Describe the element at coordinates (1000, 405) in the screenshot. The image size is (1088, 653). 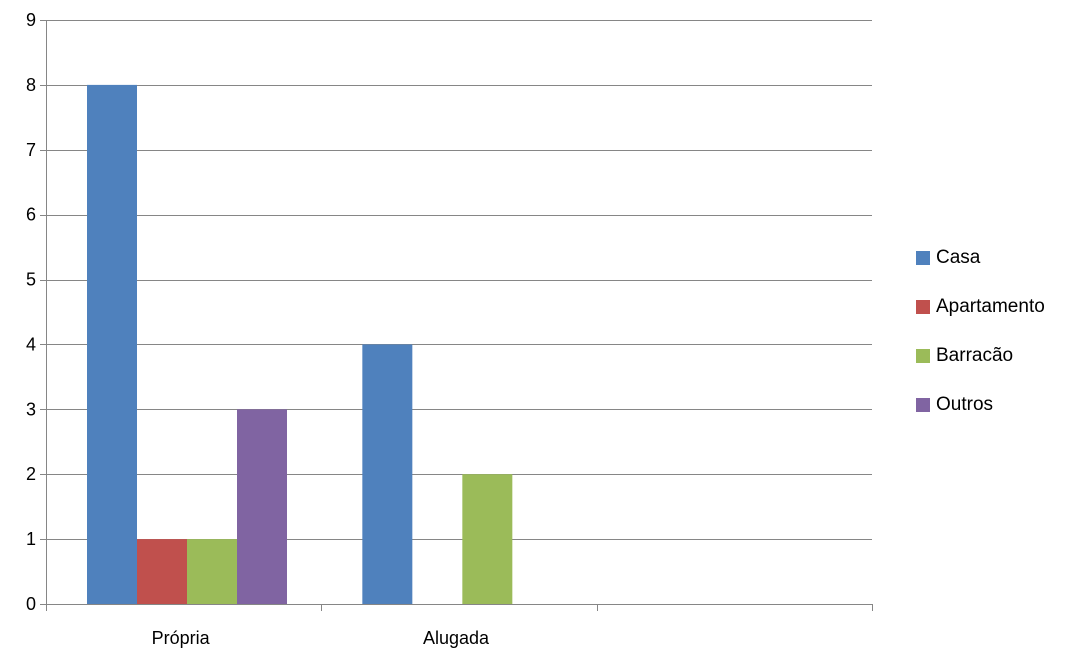
I see `legend-item: Outros` at that location.